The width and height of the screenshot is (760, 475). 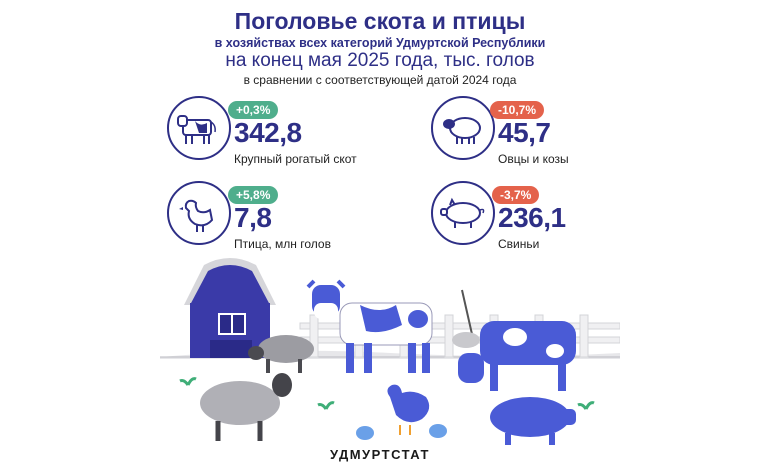 What do you see at coordinates (533, 421) in the screenshot?
I see `pig` at bounding box center [533, 421].